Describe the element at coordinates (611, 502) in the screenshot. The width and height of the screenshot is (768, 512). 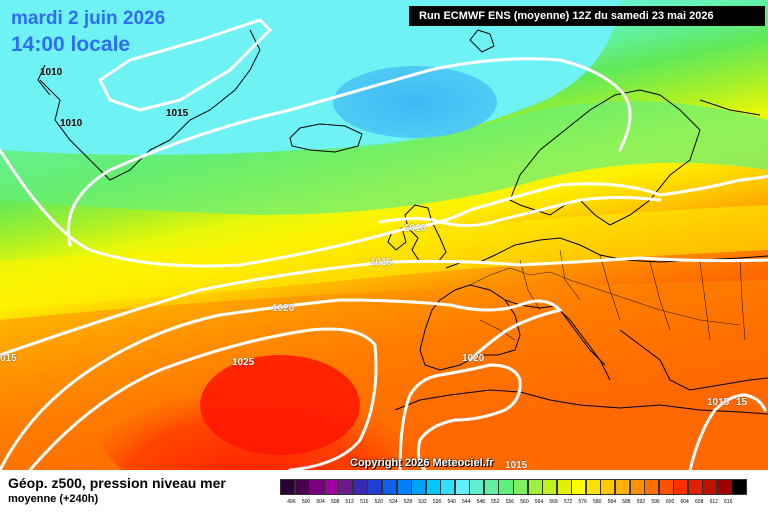
I see `scale-label: 584` at that location.